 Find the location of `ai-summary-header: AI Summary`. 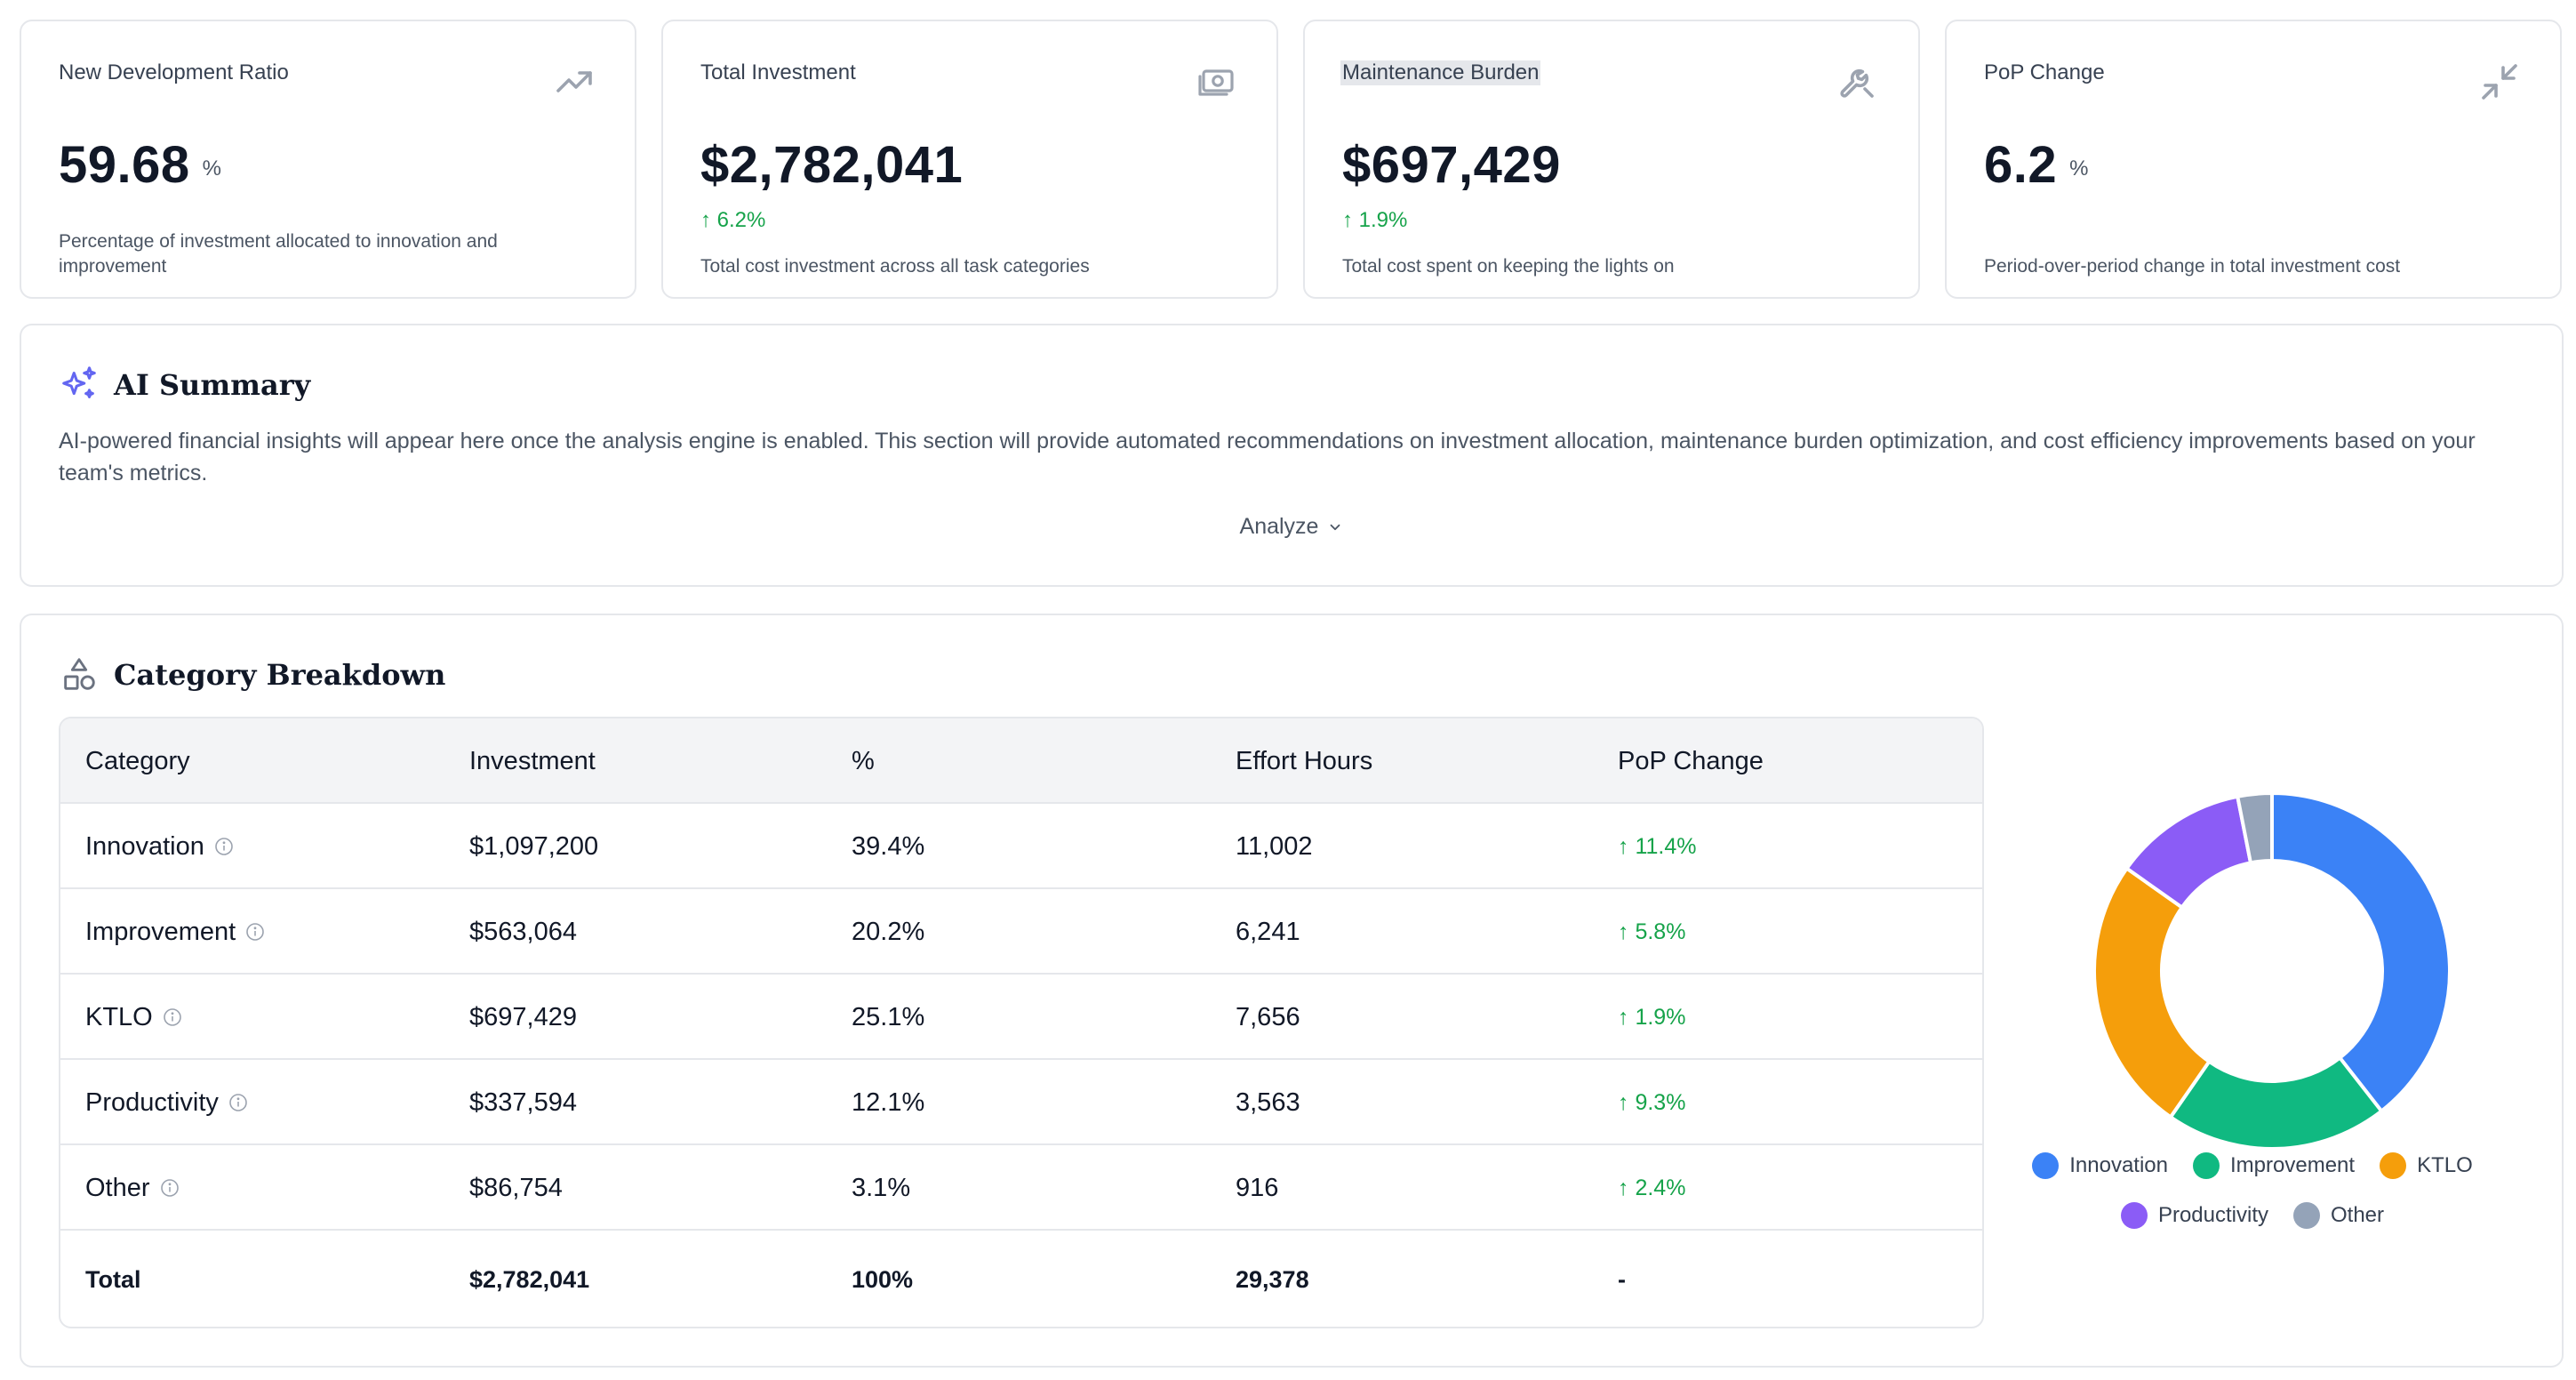

ai-summary-header: AI Summary is located at coordinates (184, 385).